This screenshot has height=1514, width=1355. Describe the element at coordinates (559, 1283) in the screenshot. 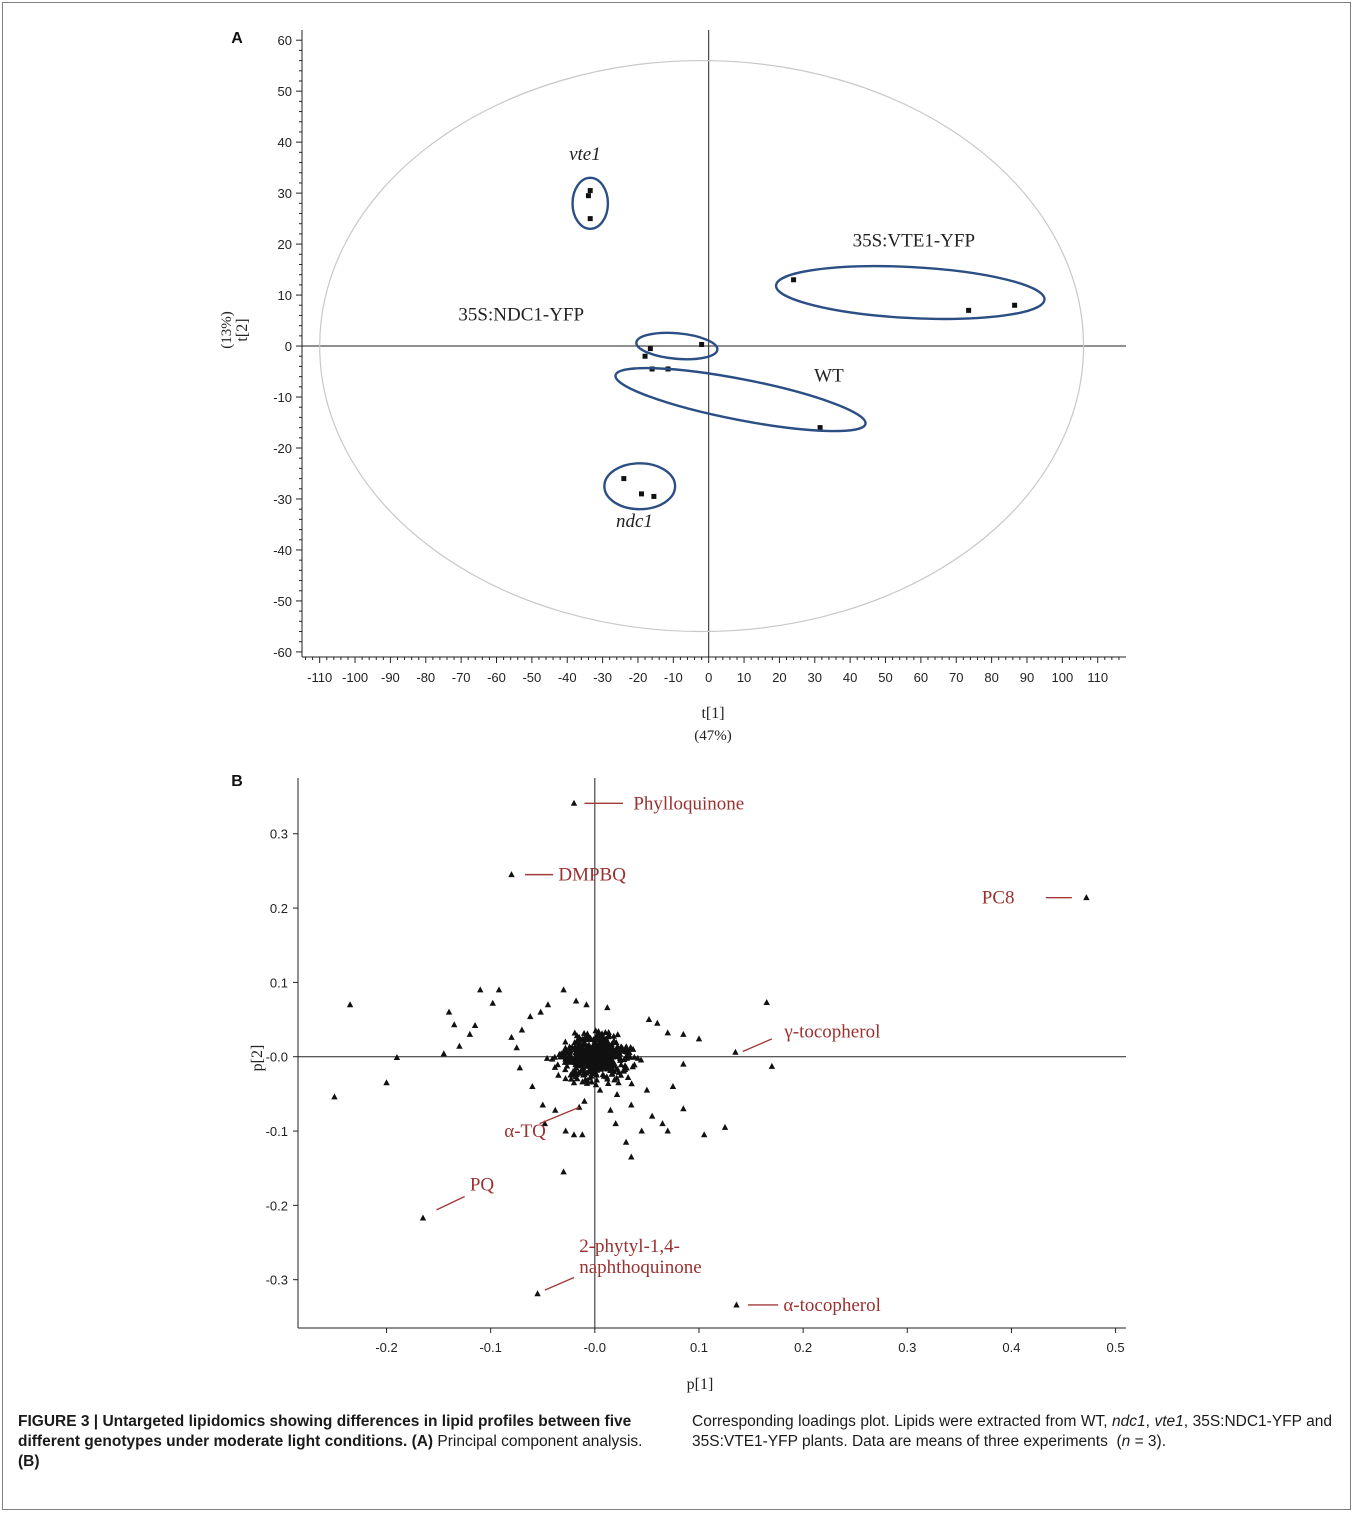

I see `label-leader-line` at that location.